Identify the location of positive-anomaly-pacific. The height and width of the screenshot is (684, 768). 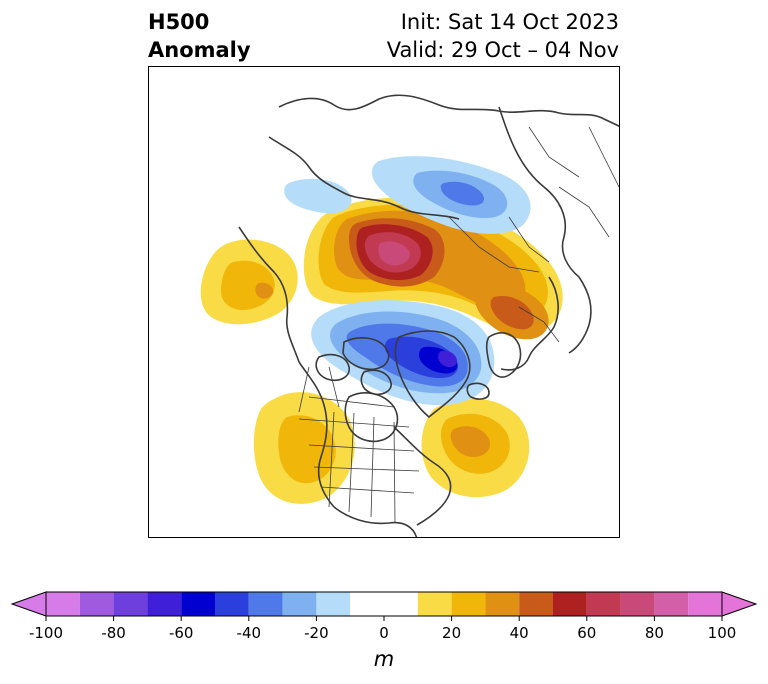
(249, 282).